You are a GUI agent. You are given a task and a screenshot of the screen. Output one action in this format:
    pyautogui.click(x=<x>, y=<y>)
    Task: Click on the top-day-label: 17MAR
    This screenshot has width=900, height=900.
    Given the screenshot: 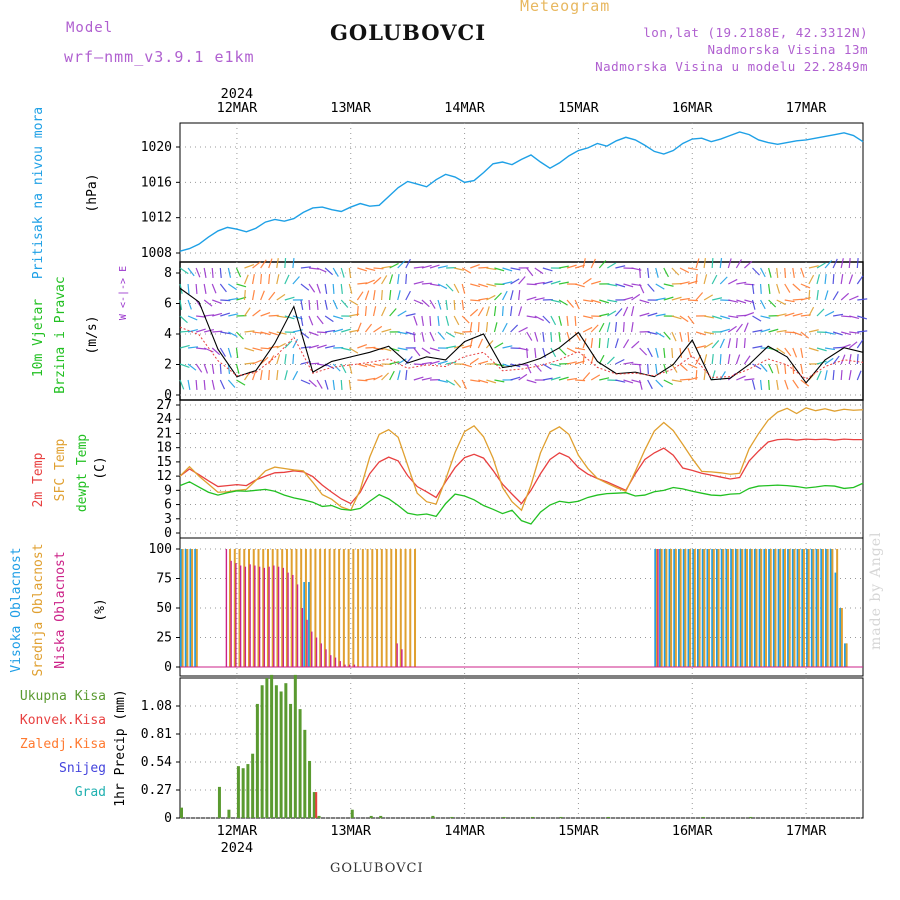 What is the action you would take?
    pyautogui.click(x=807, y=108)
    